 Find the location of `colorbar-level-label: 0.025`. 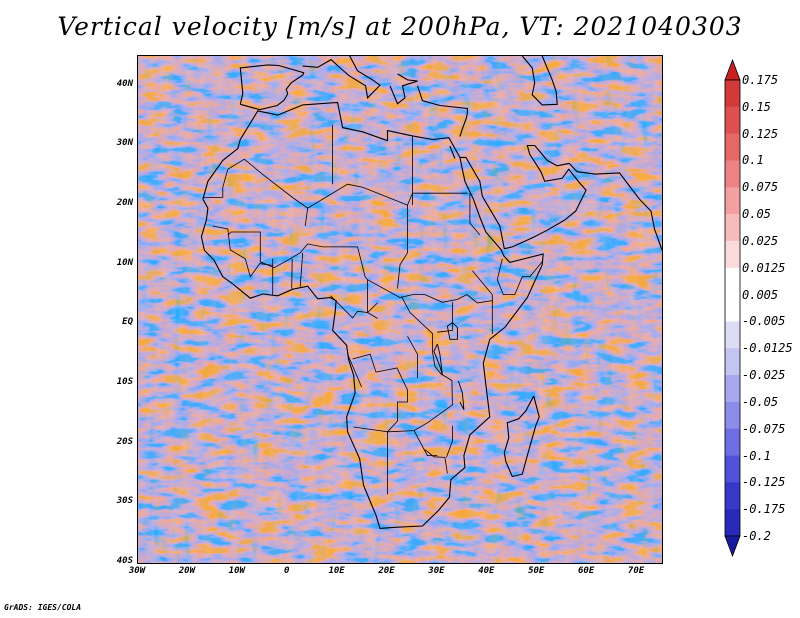

colorbar-level-label: 0.025 is located at coordinates (760, 240).